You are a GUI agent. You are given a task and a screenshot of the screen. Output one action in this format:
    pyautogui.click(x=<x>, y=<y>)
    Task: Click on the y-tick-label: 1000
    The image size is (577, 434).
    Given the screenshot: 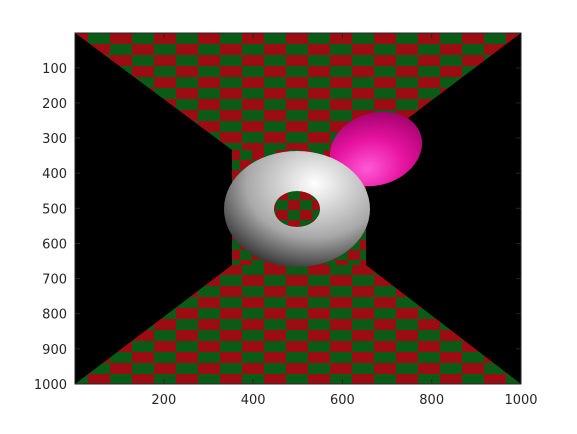 What is the action you would take?
    pyautogui.click(x=50, y=385)
    